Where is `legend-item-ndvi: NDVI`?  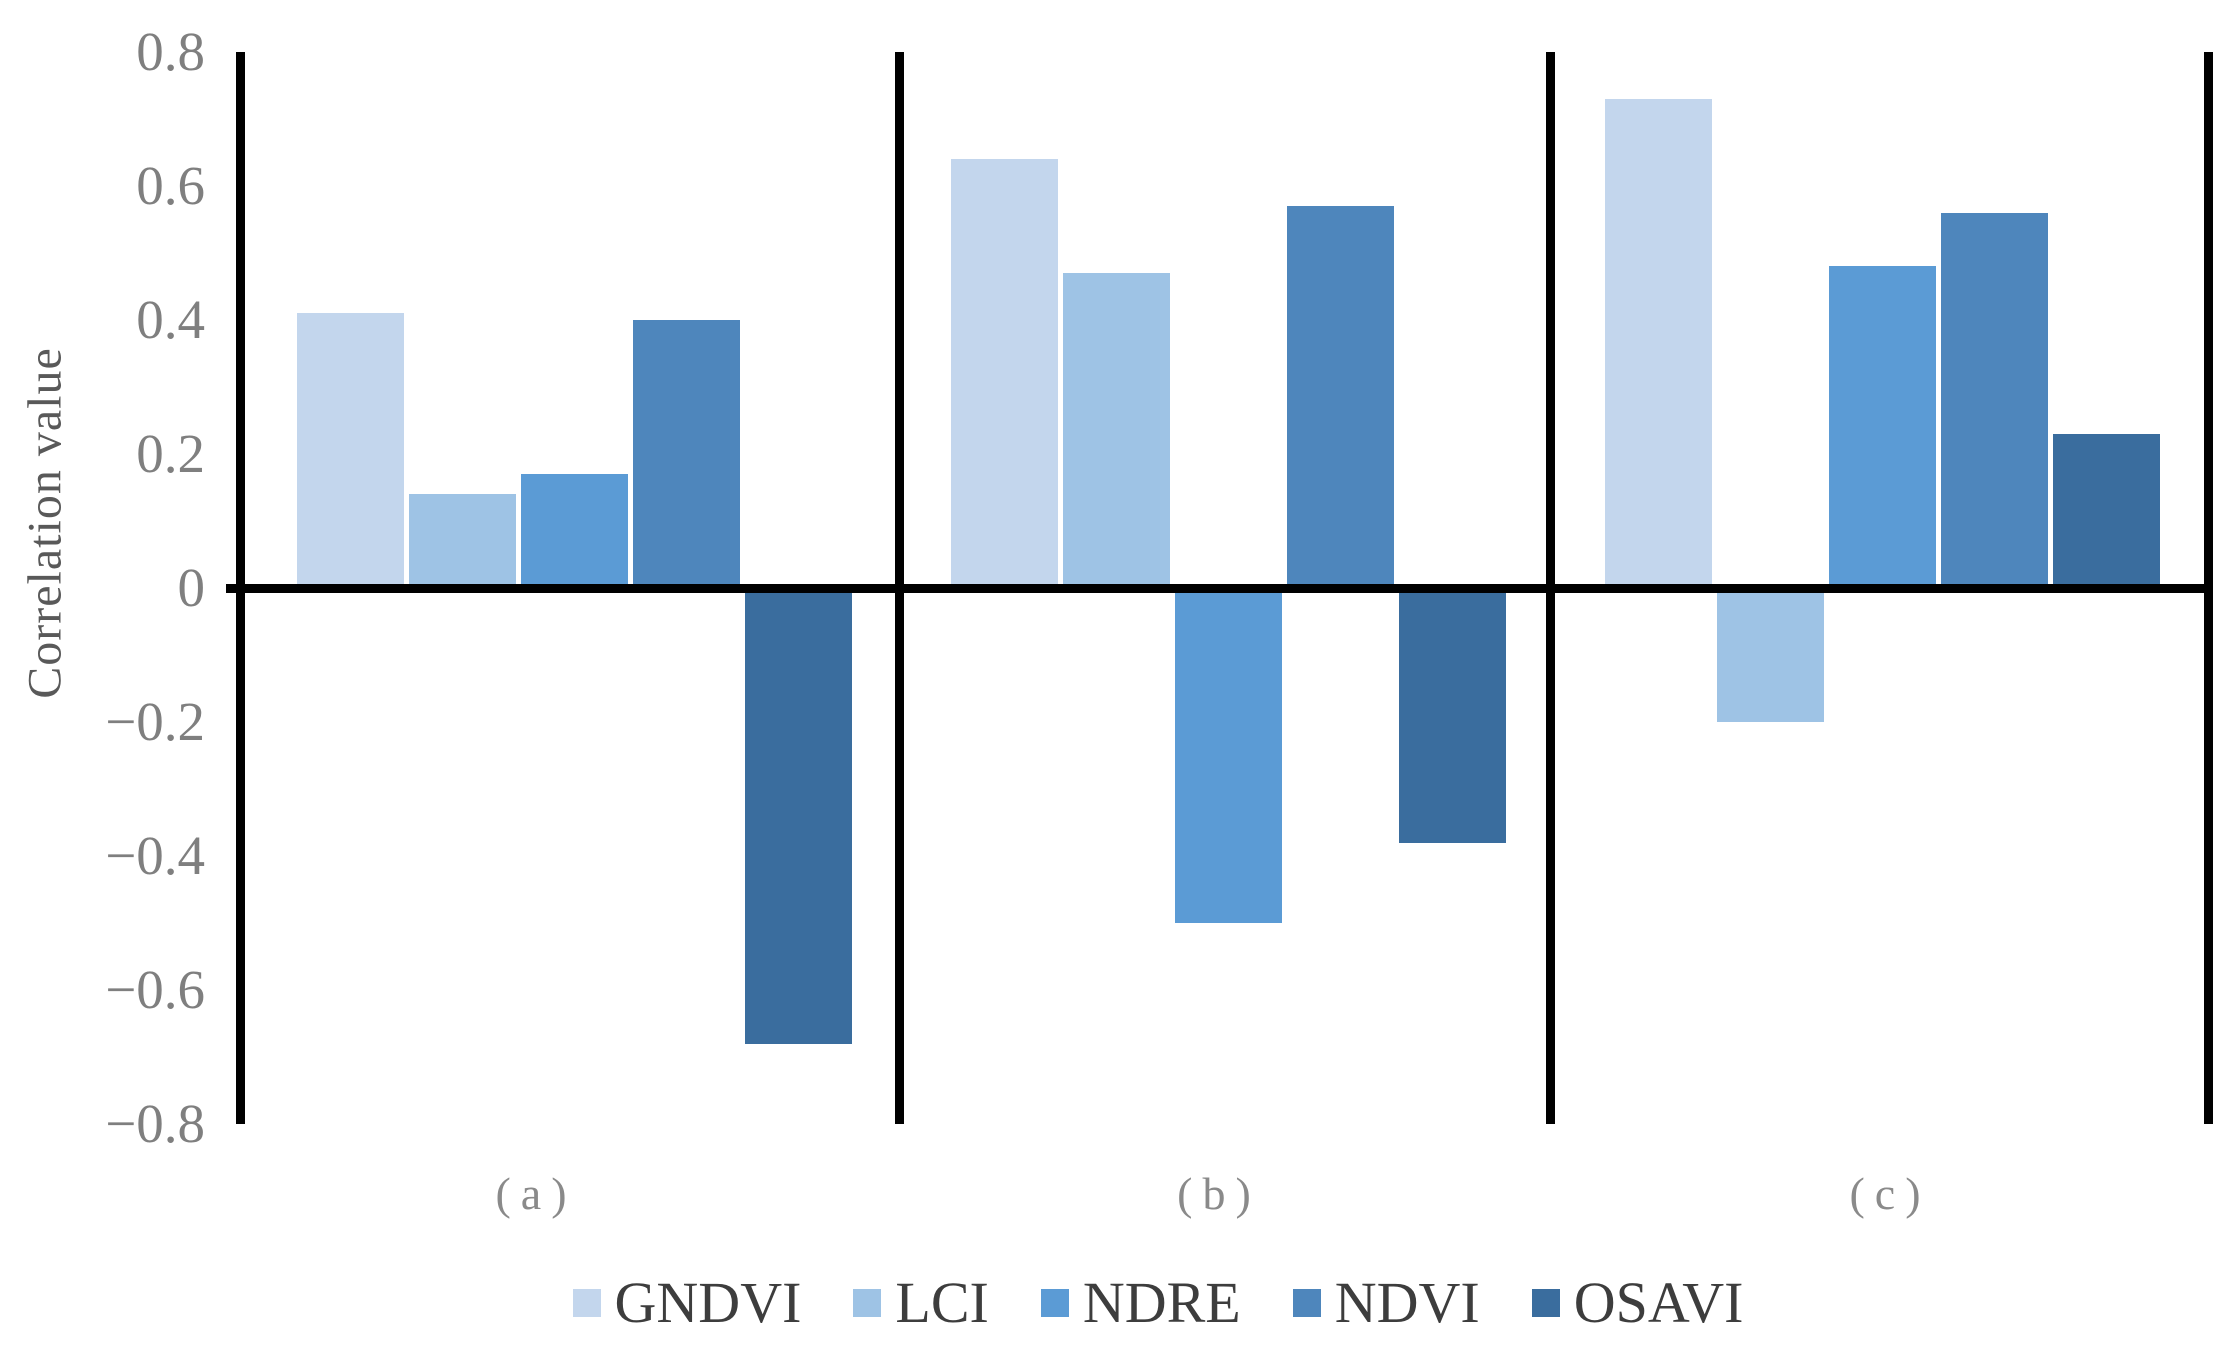
legend-item-ndvi: NDVI is located at coordinates (1386, 1302).